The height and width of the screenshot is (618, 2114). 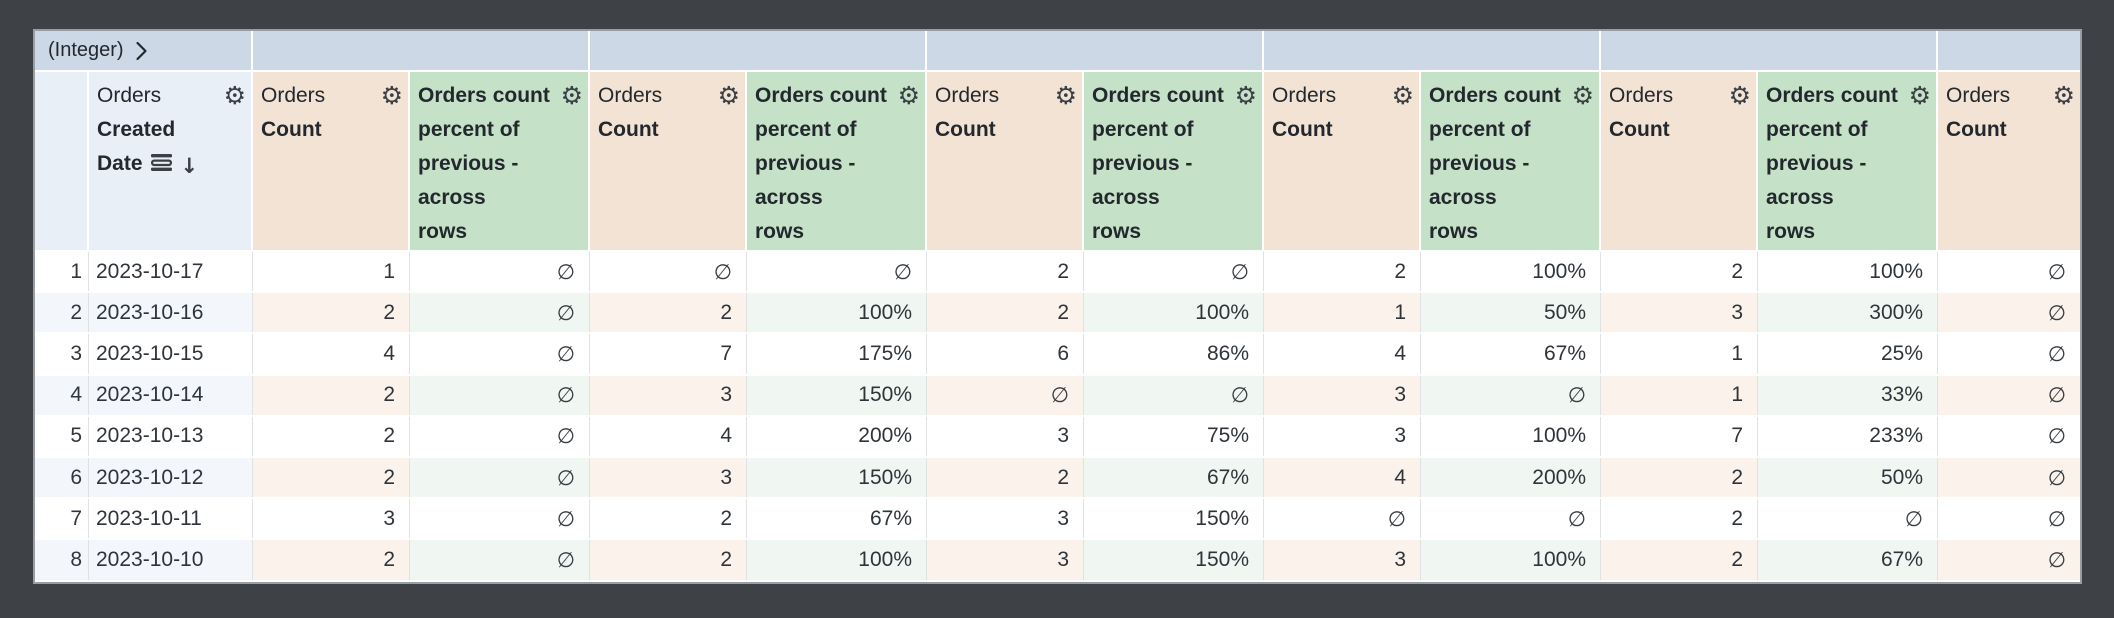 What do you see at coordinates (1848, 436) in the screenshot?
I see `percent-of-previous-cell: 233%` at bounding box center [1848, 436].